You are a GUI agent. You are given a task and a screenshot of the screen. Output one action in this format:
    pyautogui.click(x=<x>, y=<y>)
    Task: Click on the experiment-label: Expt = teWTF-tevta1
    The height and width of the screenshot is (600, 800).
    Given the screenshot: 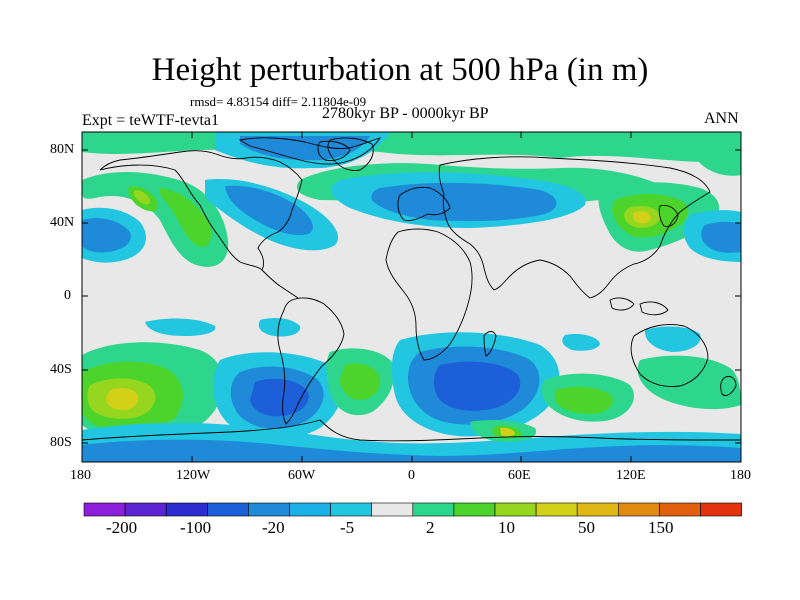 What is the action you would take?
    pyautogui.click(x=150, y=120)
    